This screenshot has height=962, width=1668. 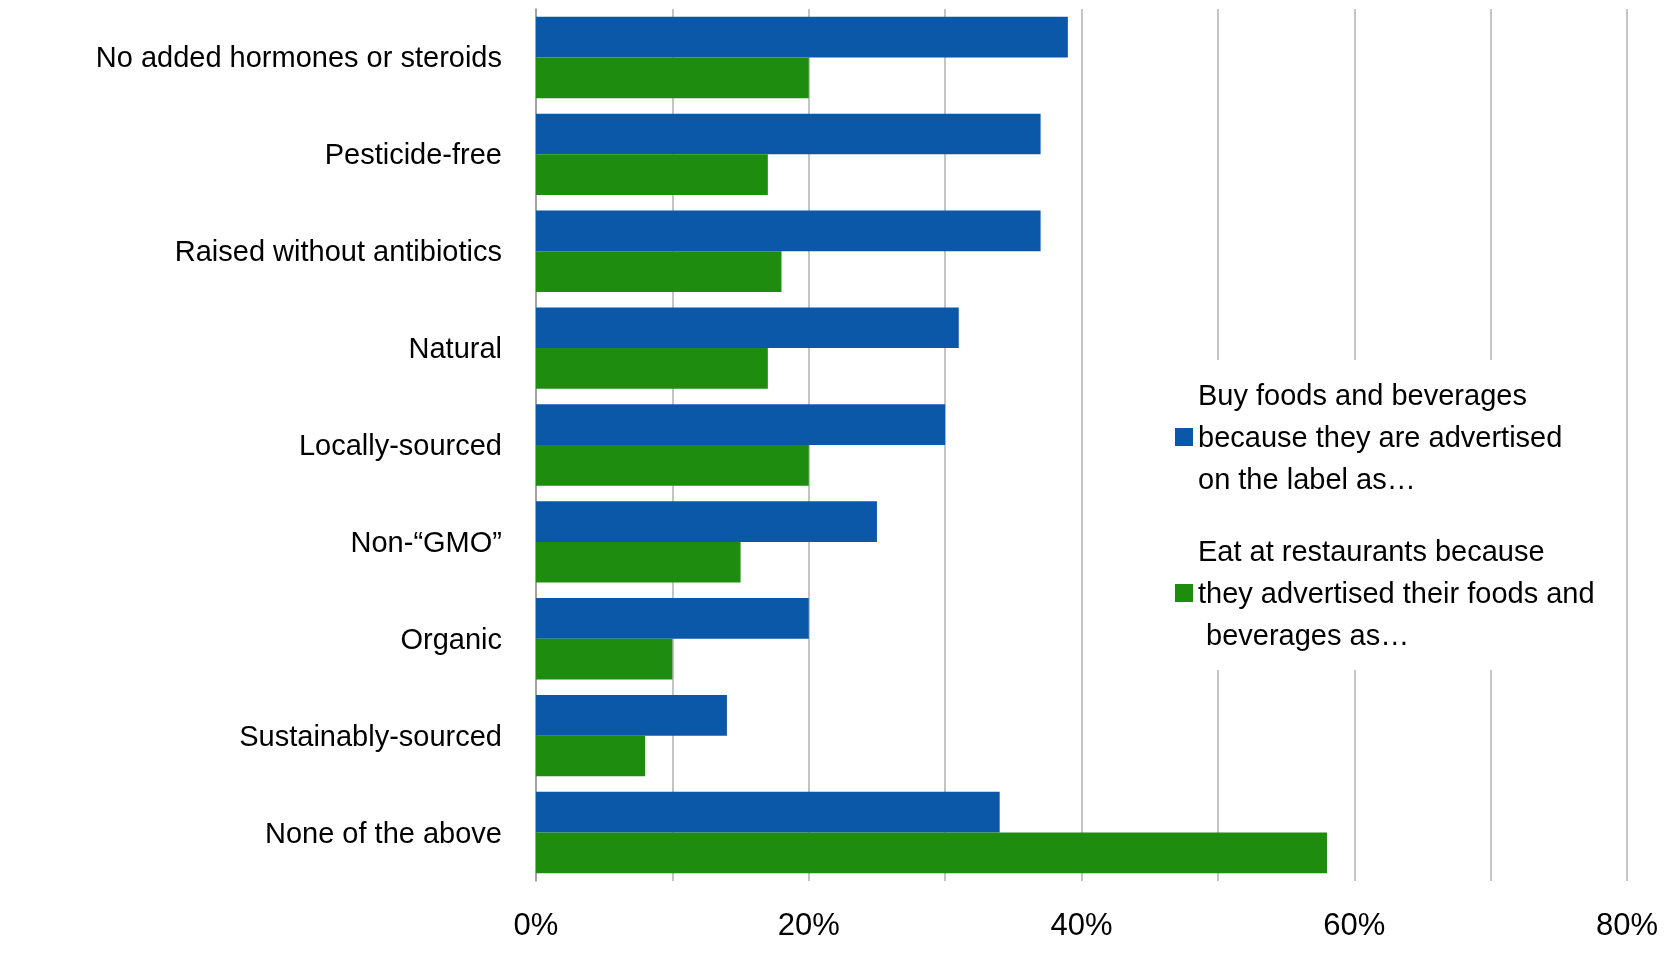 I want to click on x-tick-label: 0%, so click(x=536, y=924).